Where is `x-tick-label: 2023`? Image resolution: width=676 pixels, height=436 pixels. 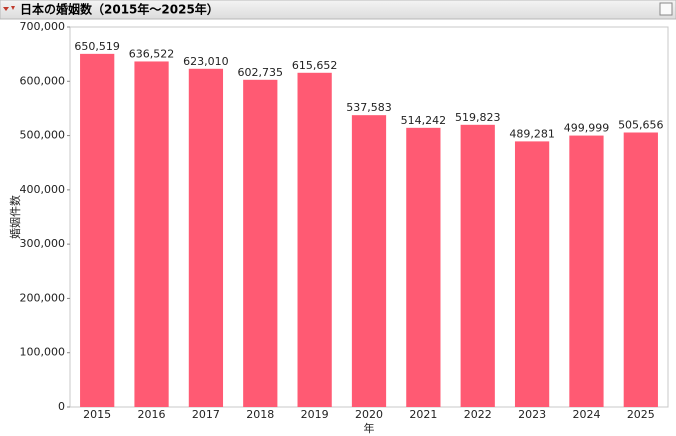 x-tick-label: 2023 is located at coordinates (532, 414).